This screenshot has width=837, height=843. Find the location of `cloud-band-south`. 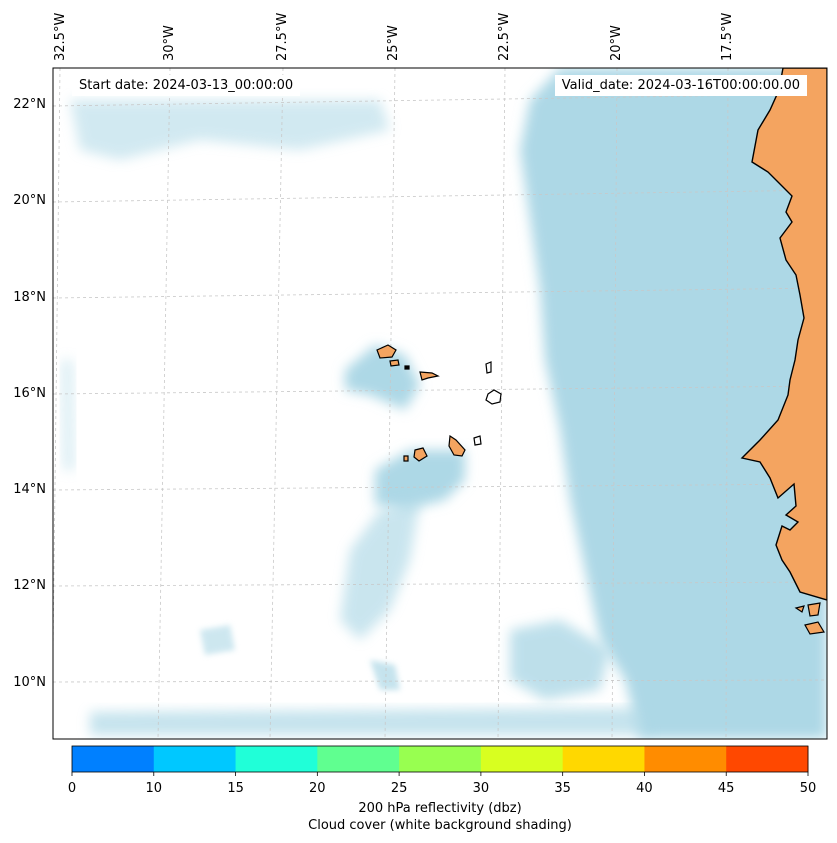

cloud-band-south is located at coordinates (370, 721).